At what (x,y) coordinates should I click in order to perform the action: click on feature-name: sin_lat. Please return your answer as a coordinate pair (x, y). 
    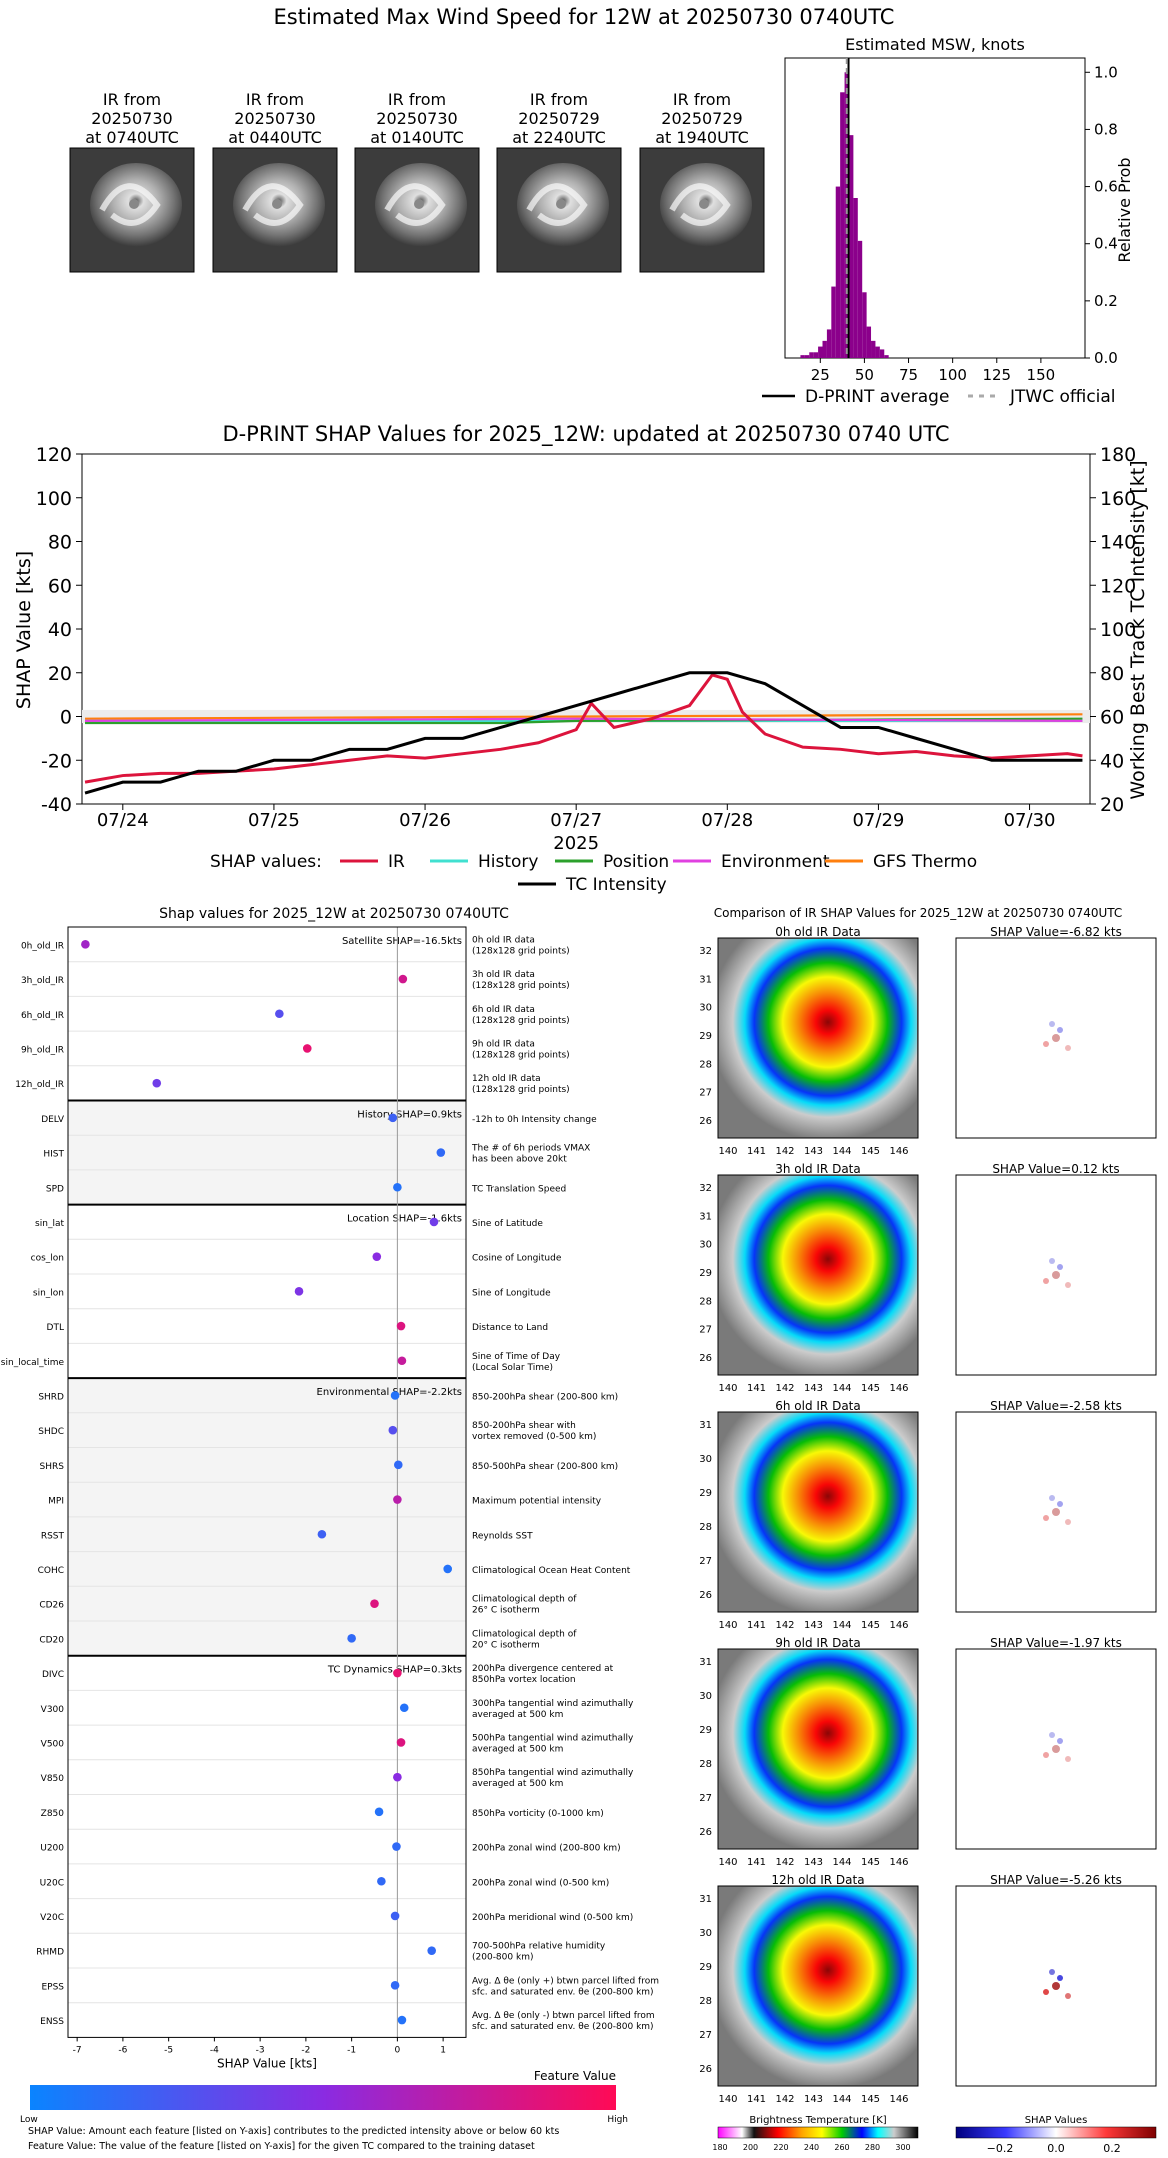
    Looking at the image, I should click on (49, 1224).